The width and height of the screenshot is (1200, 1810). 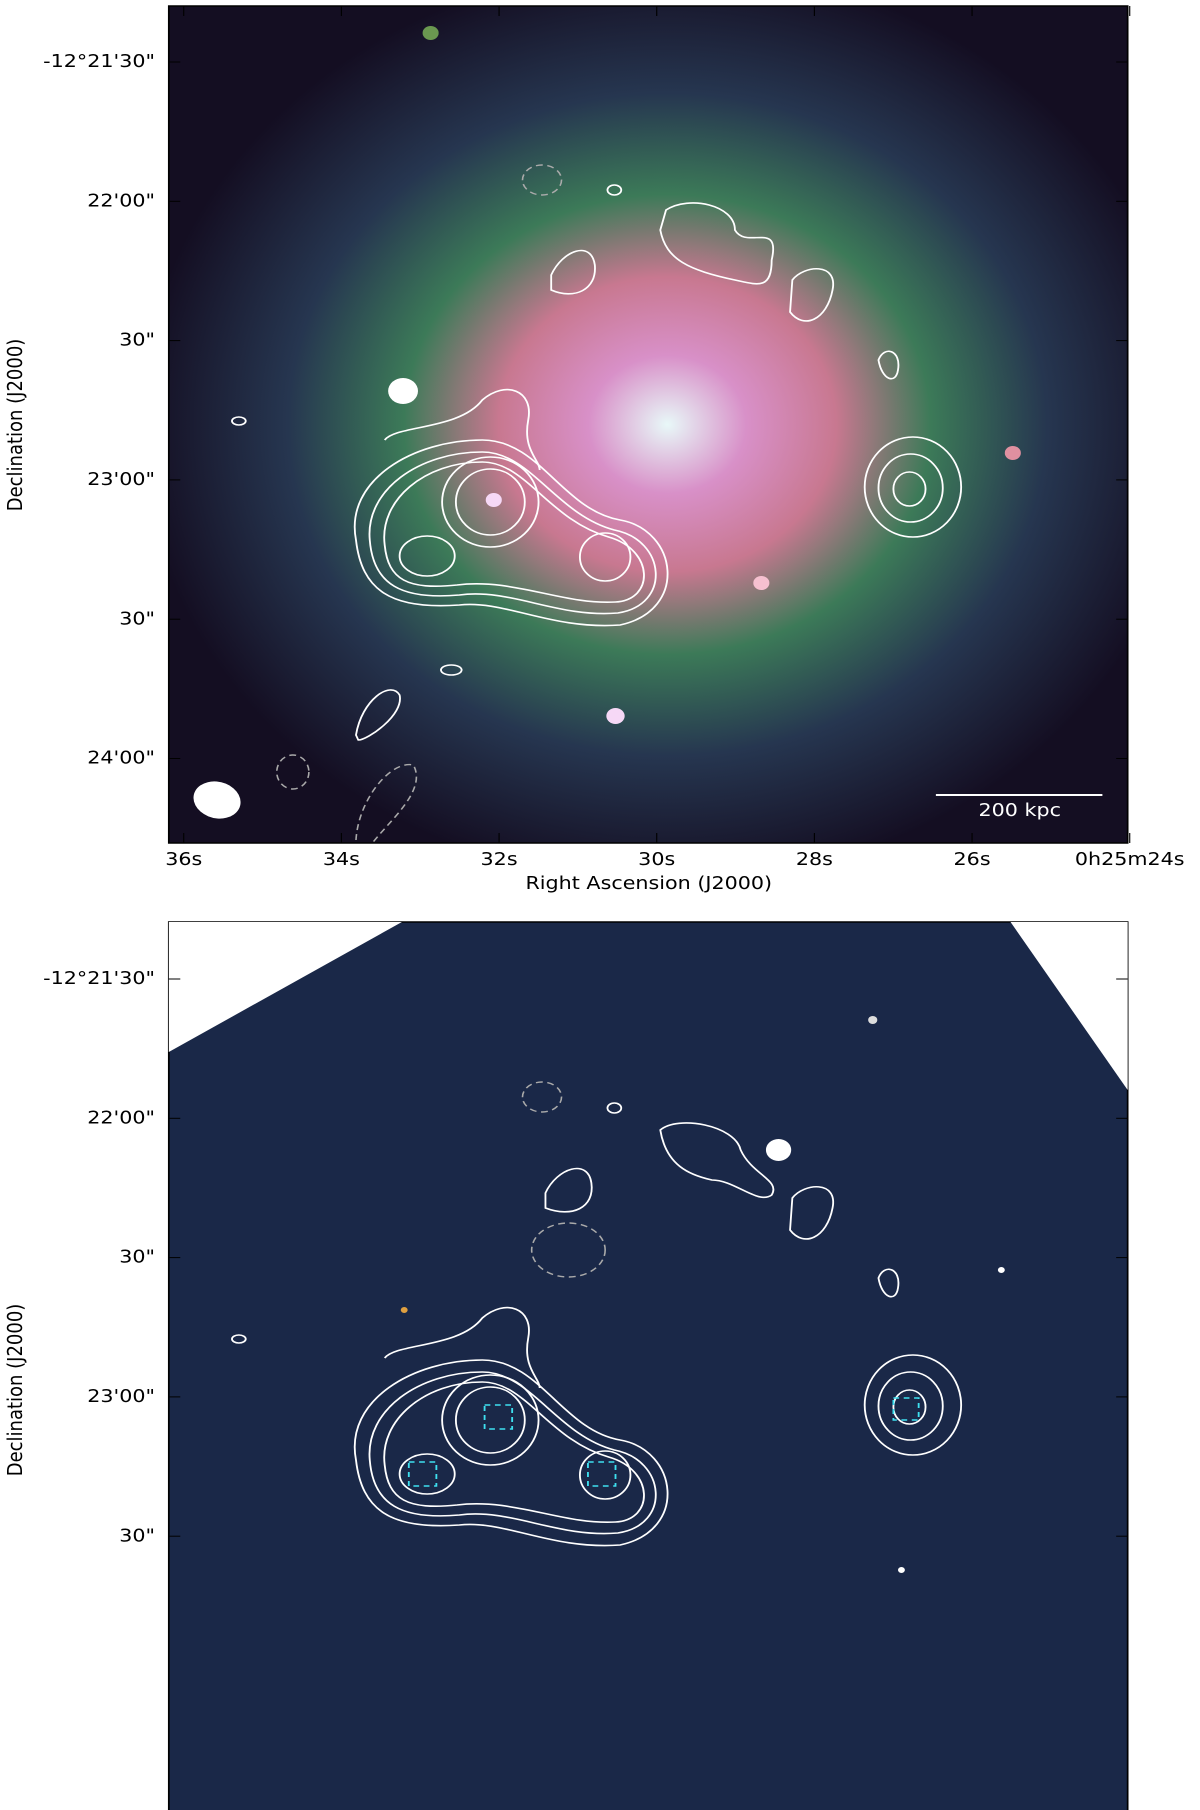 What do you see at coordinates (814, 858) in the screenshot?
I see `x-tick-label: 28s` at bounding box center [814, 858].